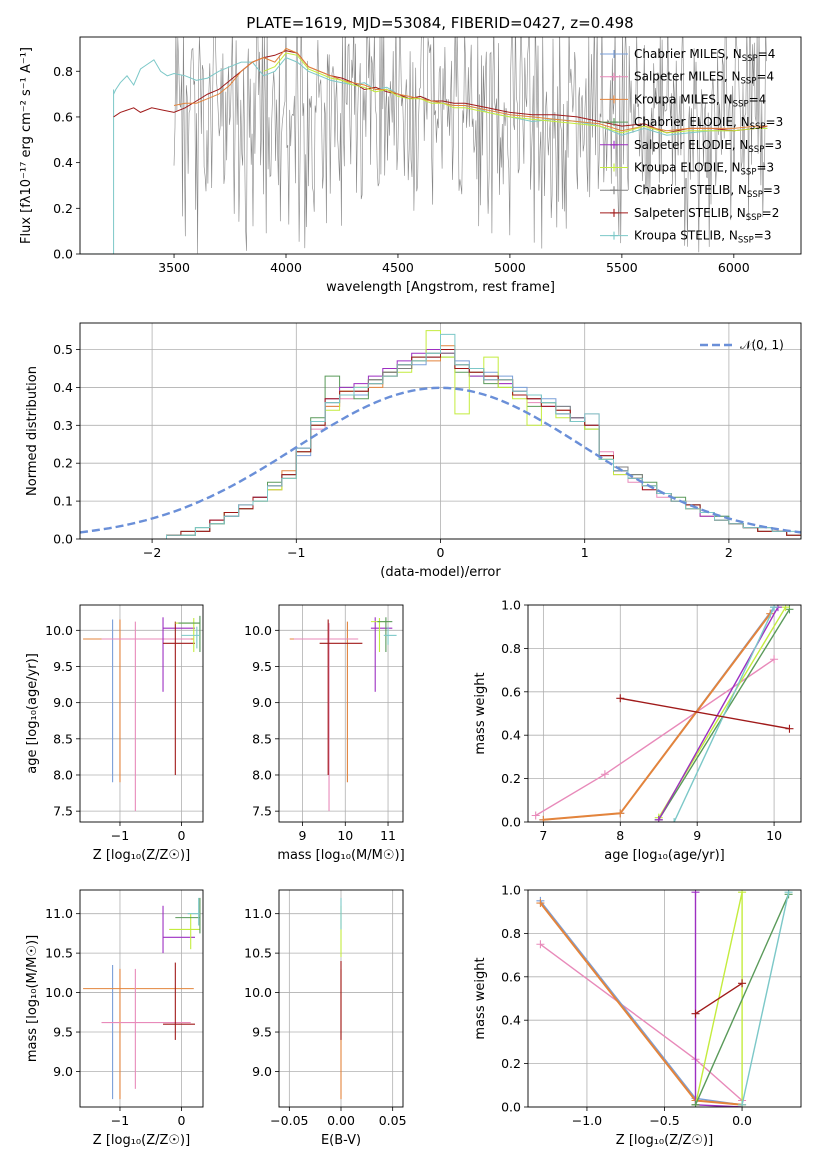  What do you see at coordinates (152, 552) in the screenshot?
I see `x-tick-label: −2` at bounding box center [152, 552].